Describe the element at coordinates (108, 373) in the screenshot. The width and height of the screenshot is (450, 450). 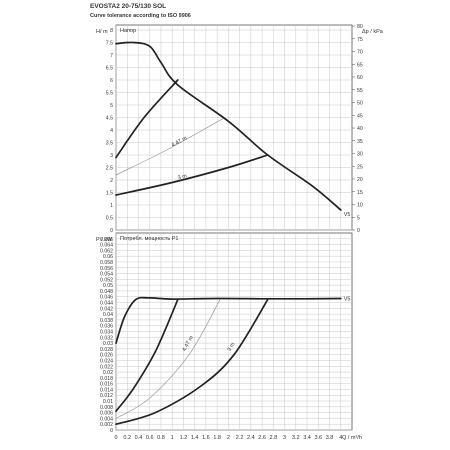
I see `y-tick-label: 0.02` at that location.